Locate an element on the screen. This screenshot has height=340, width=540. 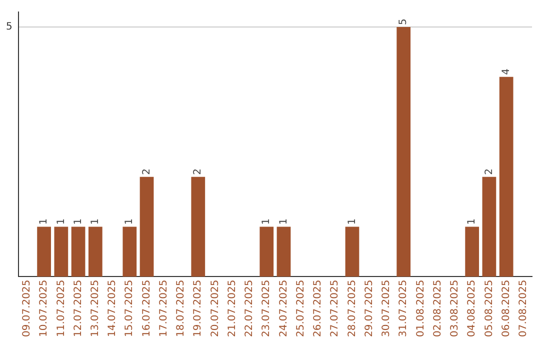
x-tick-label: 02.08.2025 is located at coordinates (438, 309).